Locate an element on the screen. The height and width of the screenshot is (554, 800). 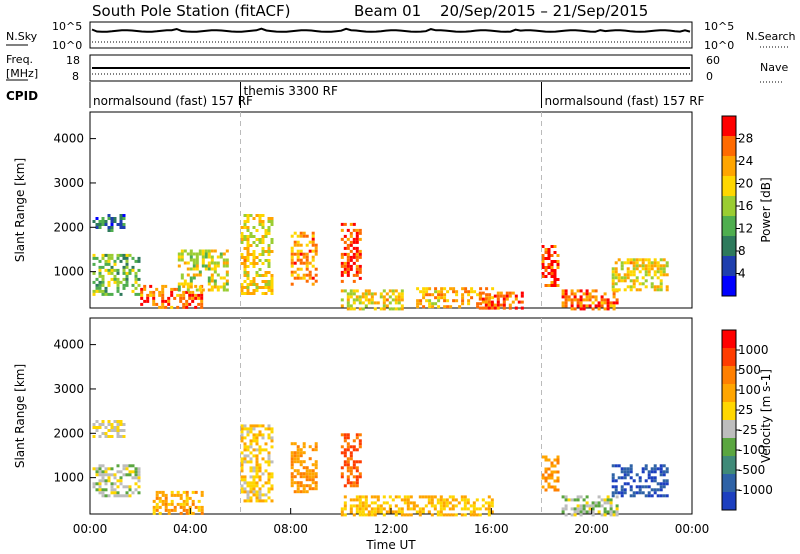
xtick-label: 04:00 is located at coordinates (190, 529).